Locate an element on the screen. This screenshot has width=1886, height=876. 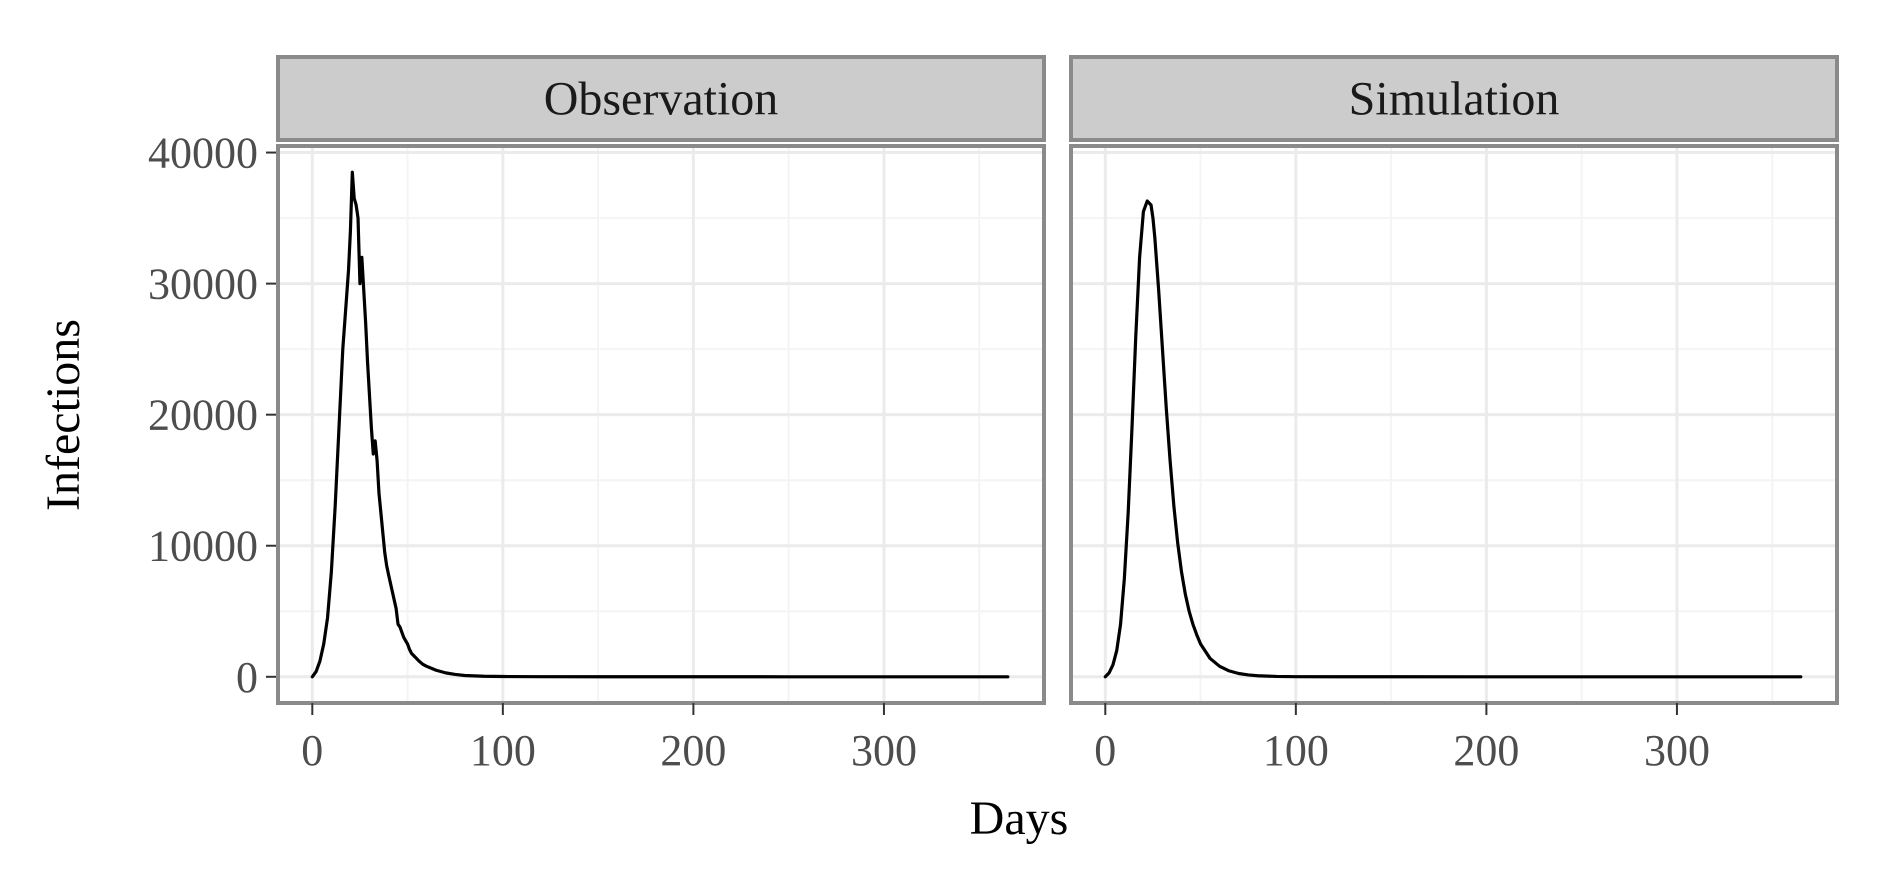
y-axis: 0 10000 20000 30000 40000 is located at coordinates (213, 415).